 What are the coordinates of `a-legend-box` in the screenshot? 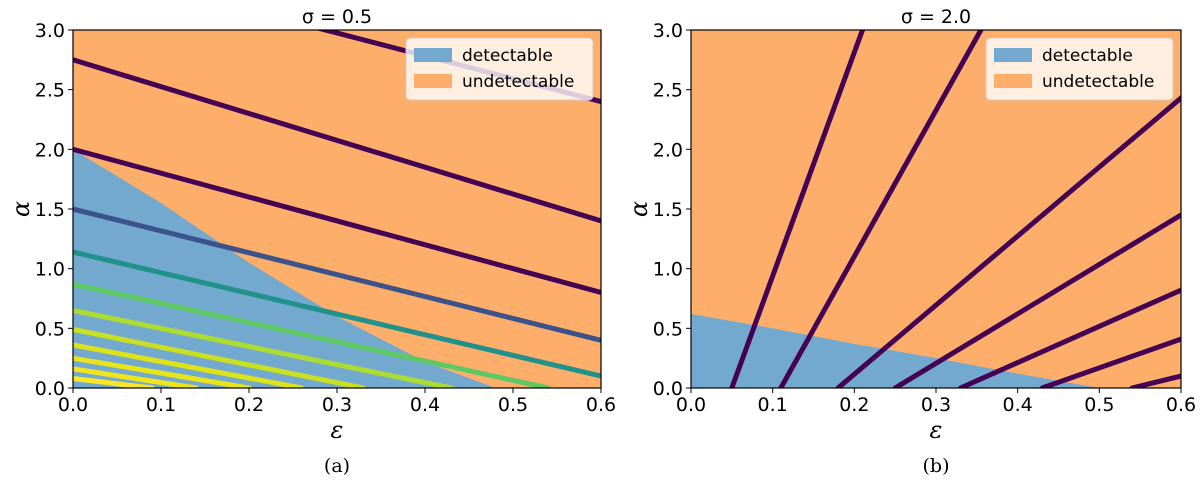 It's located at (499, 69).